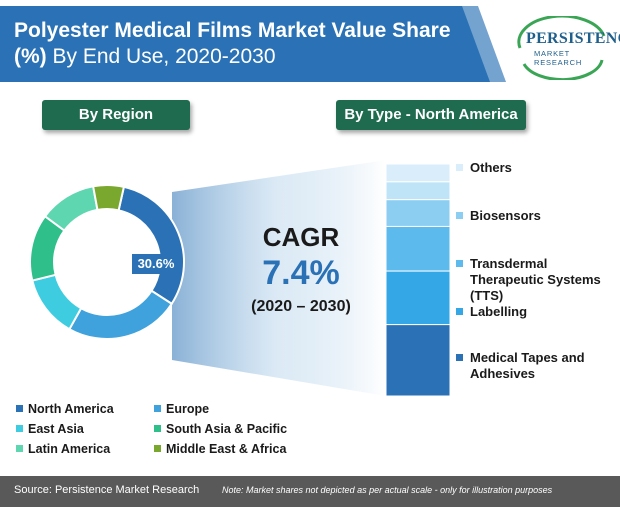  I want to click on donut-slice-europe, so click(121, 314).